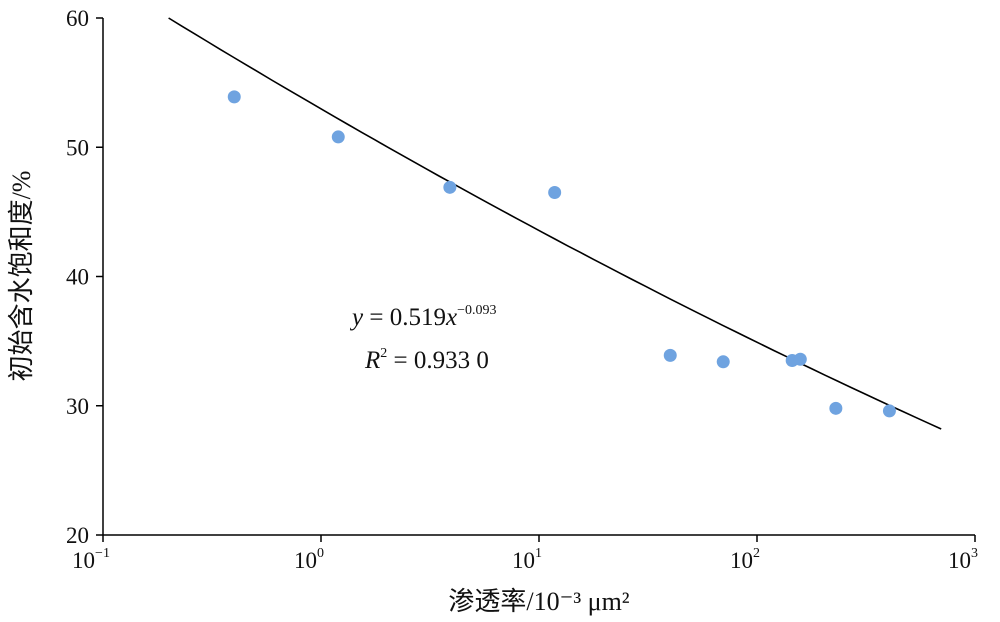 Image resolution: width=1000 pixels, height=622 pixels. Describe the element at coordinates (963, 559) in the screenshot. I see `x-tick-label: 10³` at that location.